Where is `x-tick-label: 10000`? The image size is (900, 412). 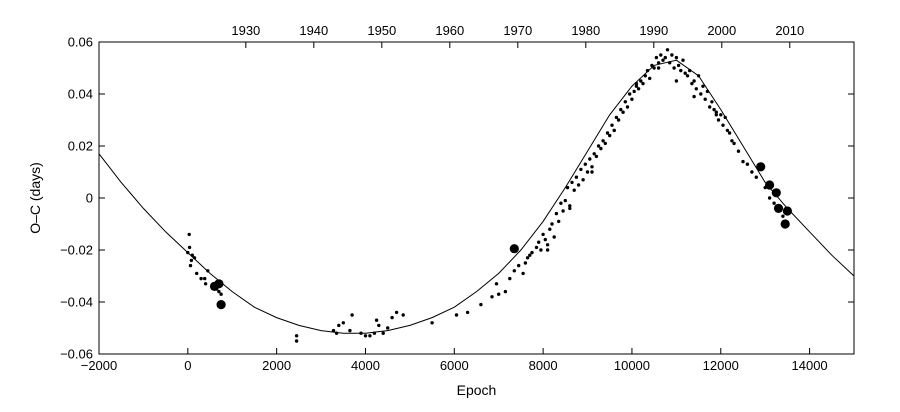
x-tick-label: 10000 is located at coordinates (632, 365).